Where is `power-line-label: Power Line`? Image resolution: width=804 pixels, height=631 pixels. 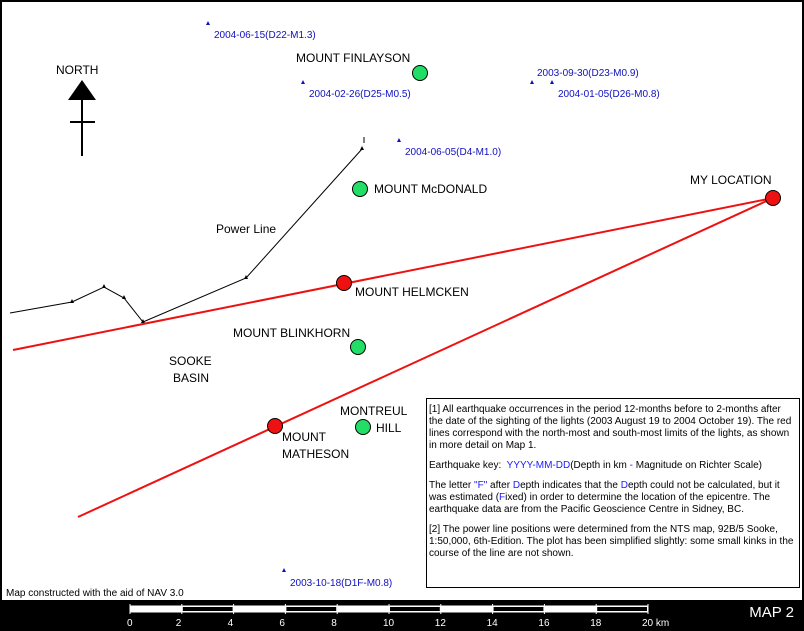
power-line-label: Power Line is located at coordinates (246, 229).